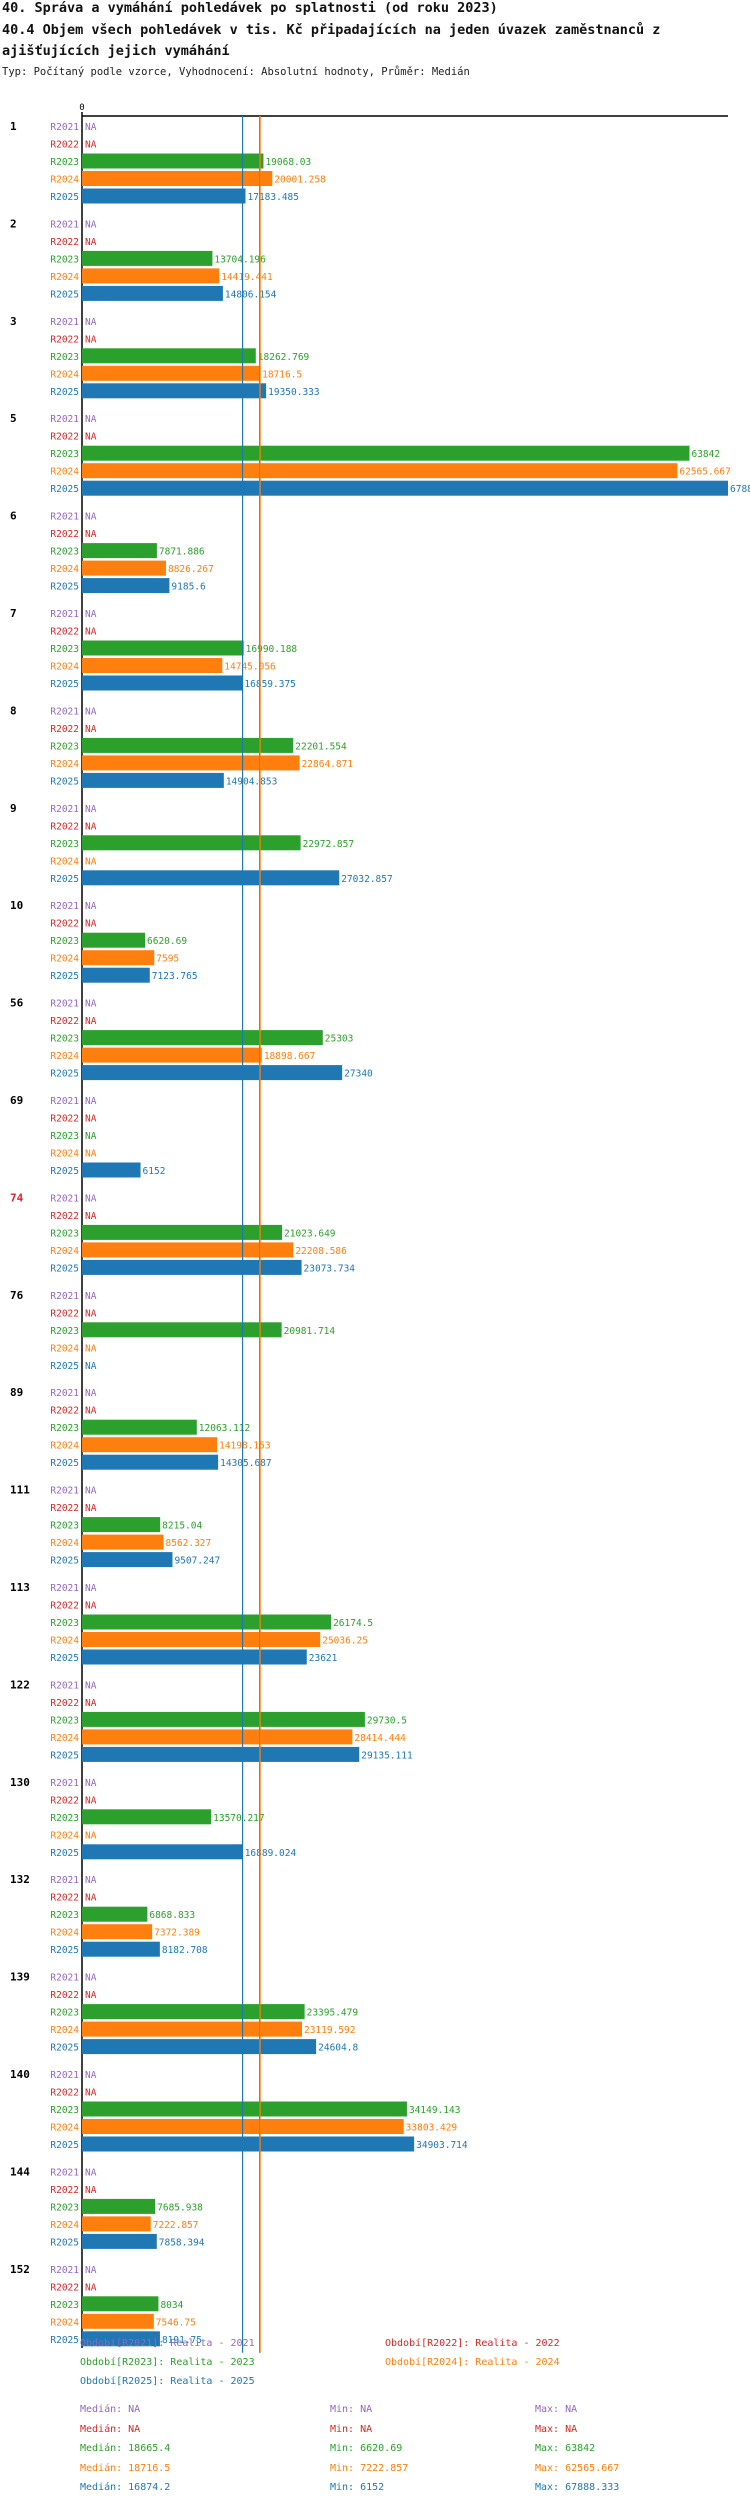 This screenshot has height=2502, width=750. What do you see at coordinates (577, 2468) in the screenshot?
I see `stat-max: Max: 62565.667` at bounding box center [577, 2468].